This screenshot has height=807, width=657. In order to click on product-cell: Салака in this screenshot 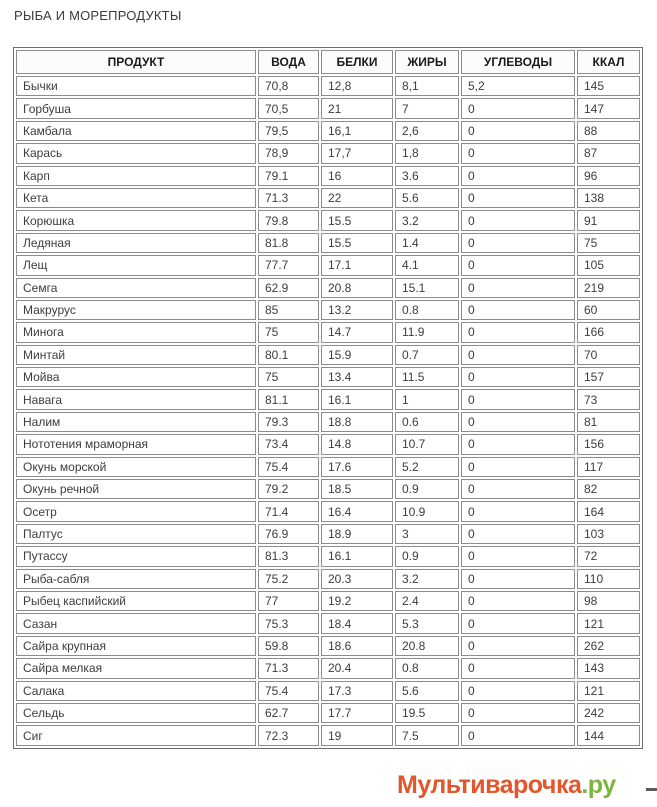, I will do `click(136, 690)`.